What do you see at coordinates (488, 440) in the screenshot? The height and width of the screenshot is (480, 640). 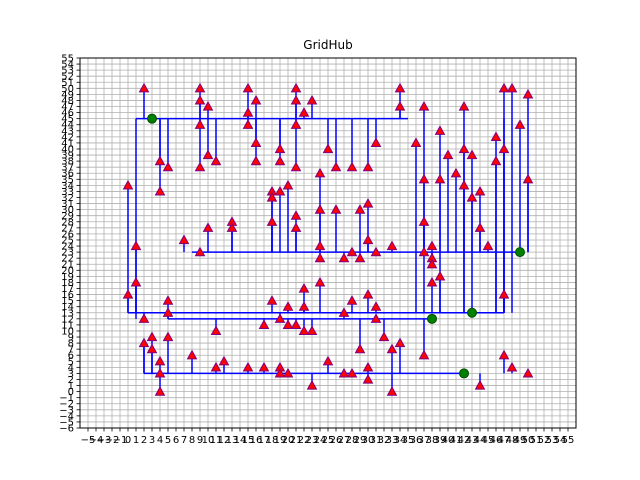 I see `x-tick-label-50: 45` at bounding box center [488, 440].